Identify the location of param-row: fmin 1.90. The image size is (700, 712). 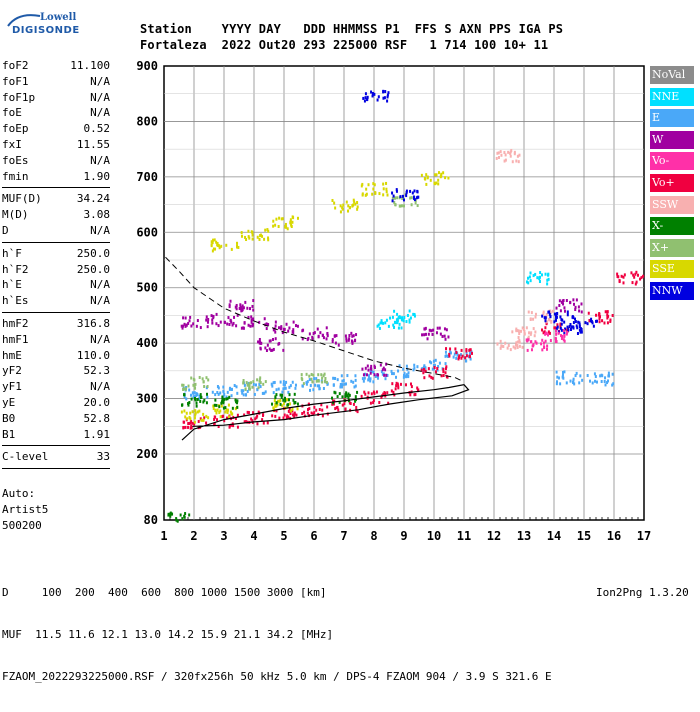
(56, 177).